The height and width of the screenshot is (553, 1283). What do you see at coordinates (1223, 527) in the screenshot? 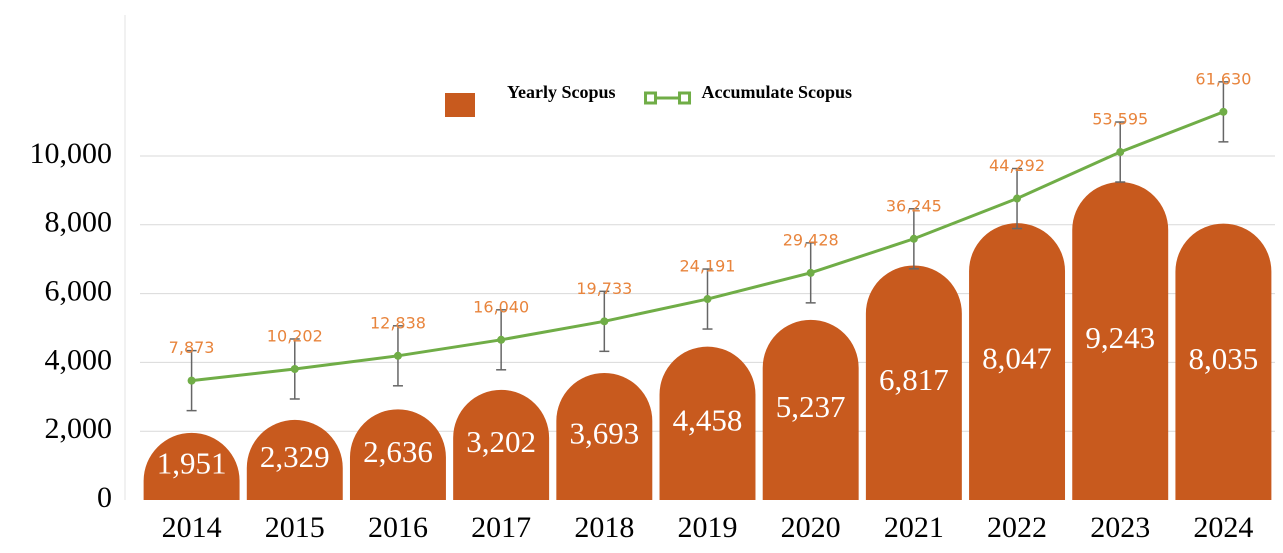
I see `x-tick-label: 2024` at bounding box center [1223, 527].